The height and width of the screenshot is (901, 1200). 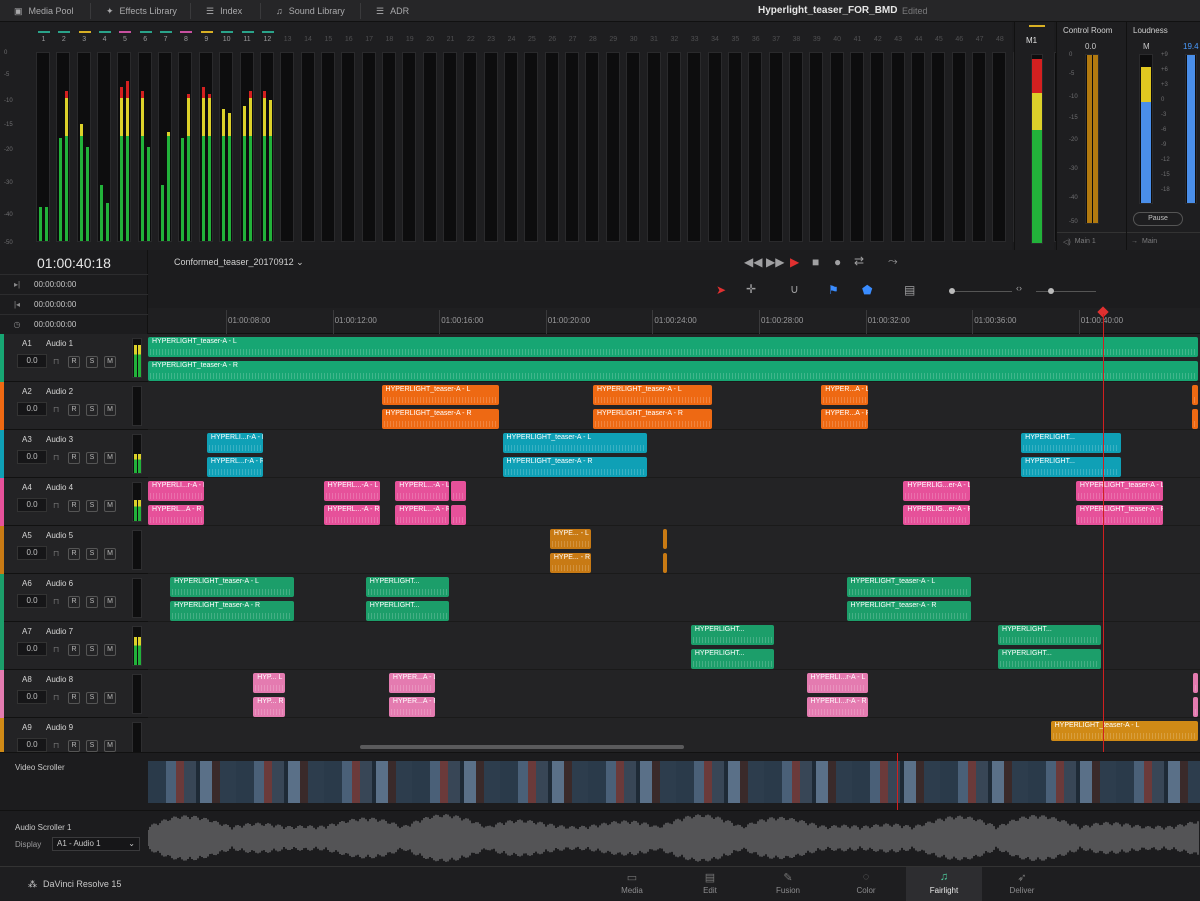 I want to click on page-tab-deliver: ➶ Deliver, so click(x=1022, y=884).